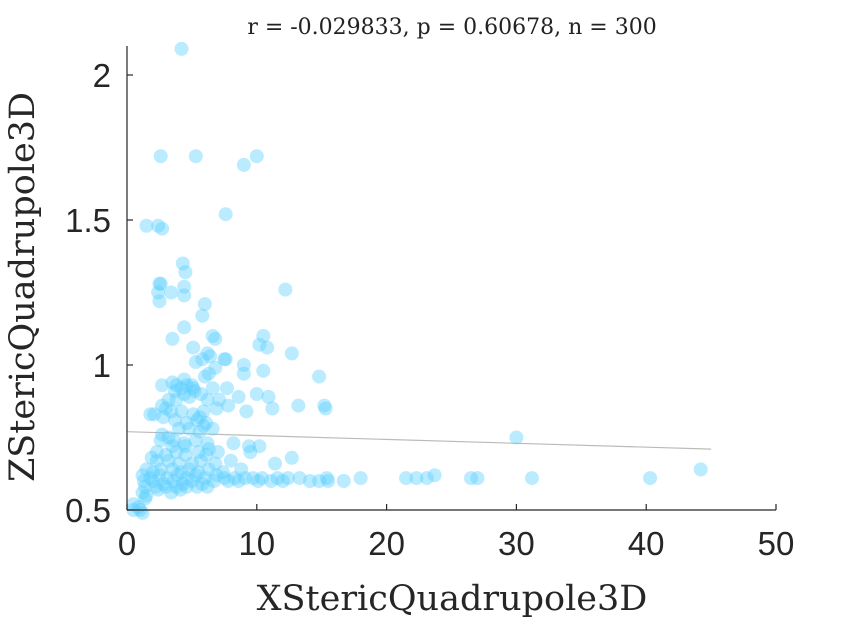 Image resolution: width=859 pixels, height=625 pixels. I want to click on y-tick-label: 1.5, so click(88, 220).